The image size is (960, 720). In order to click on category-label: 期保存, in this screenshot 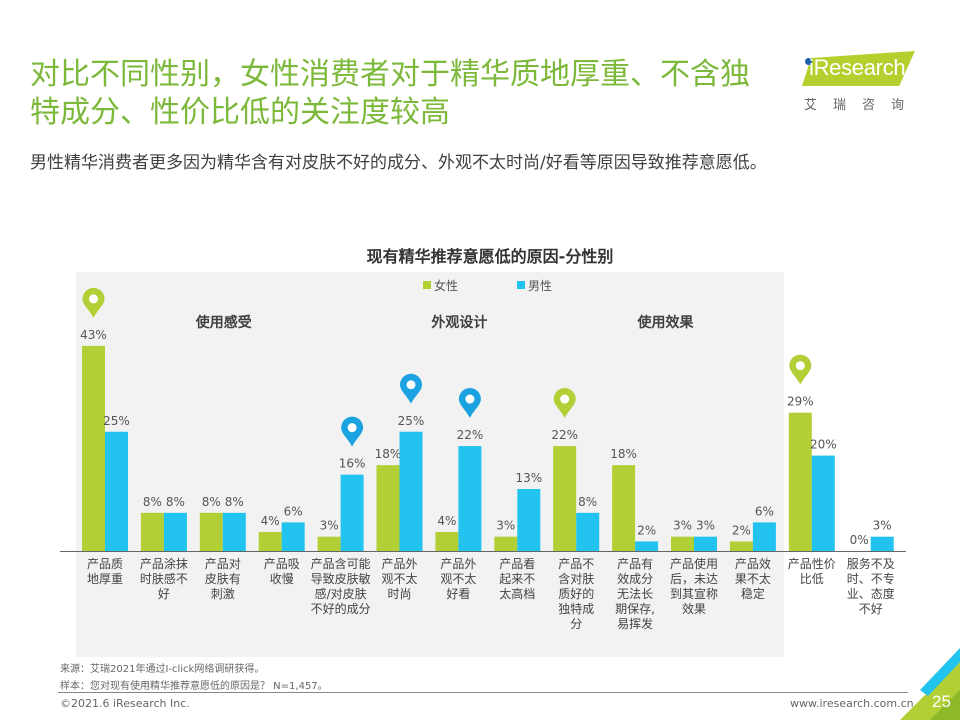, I will do `click(635, 609)`.